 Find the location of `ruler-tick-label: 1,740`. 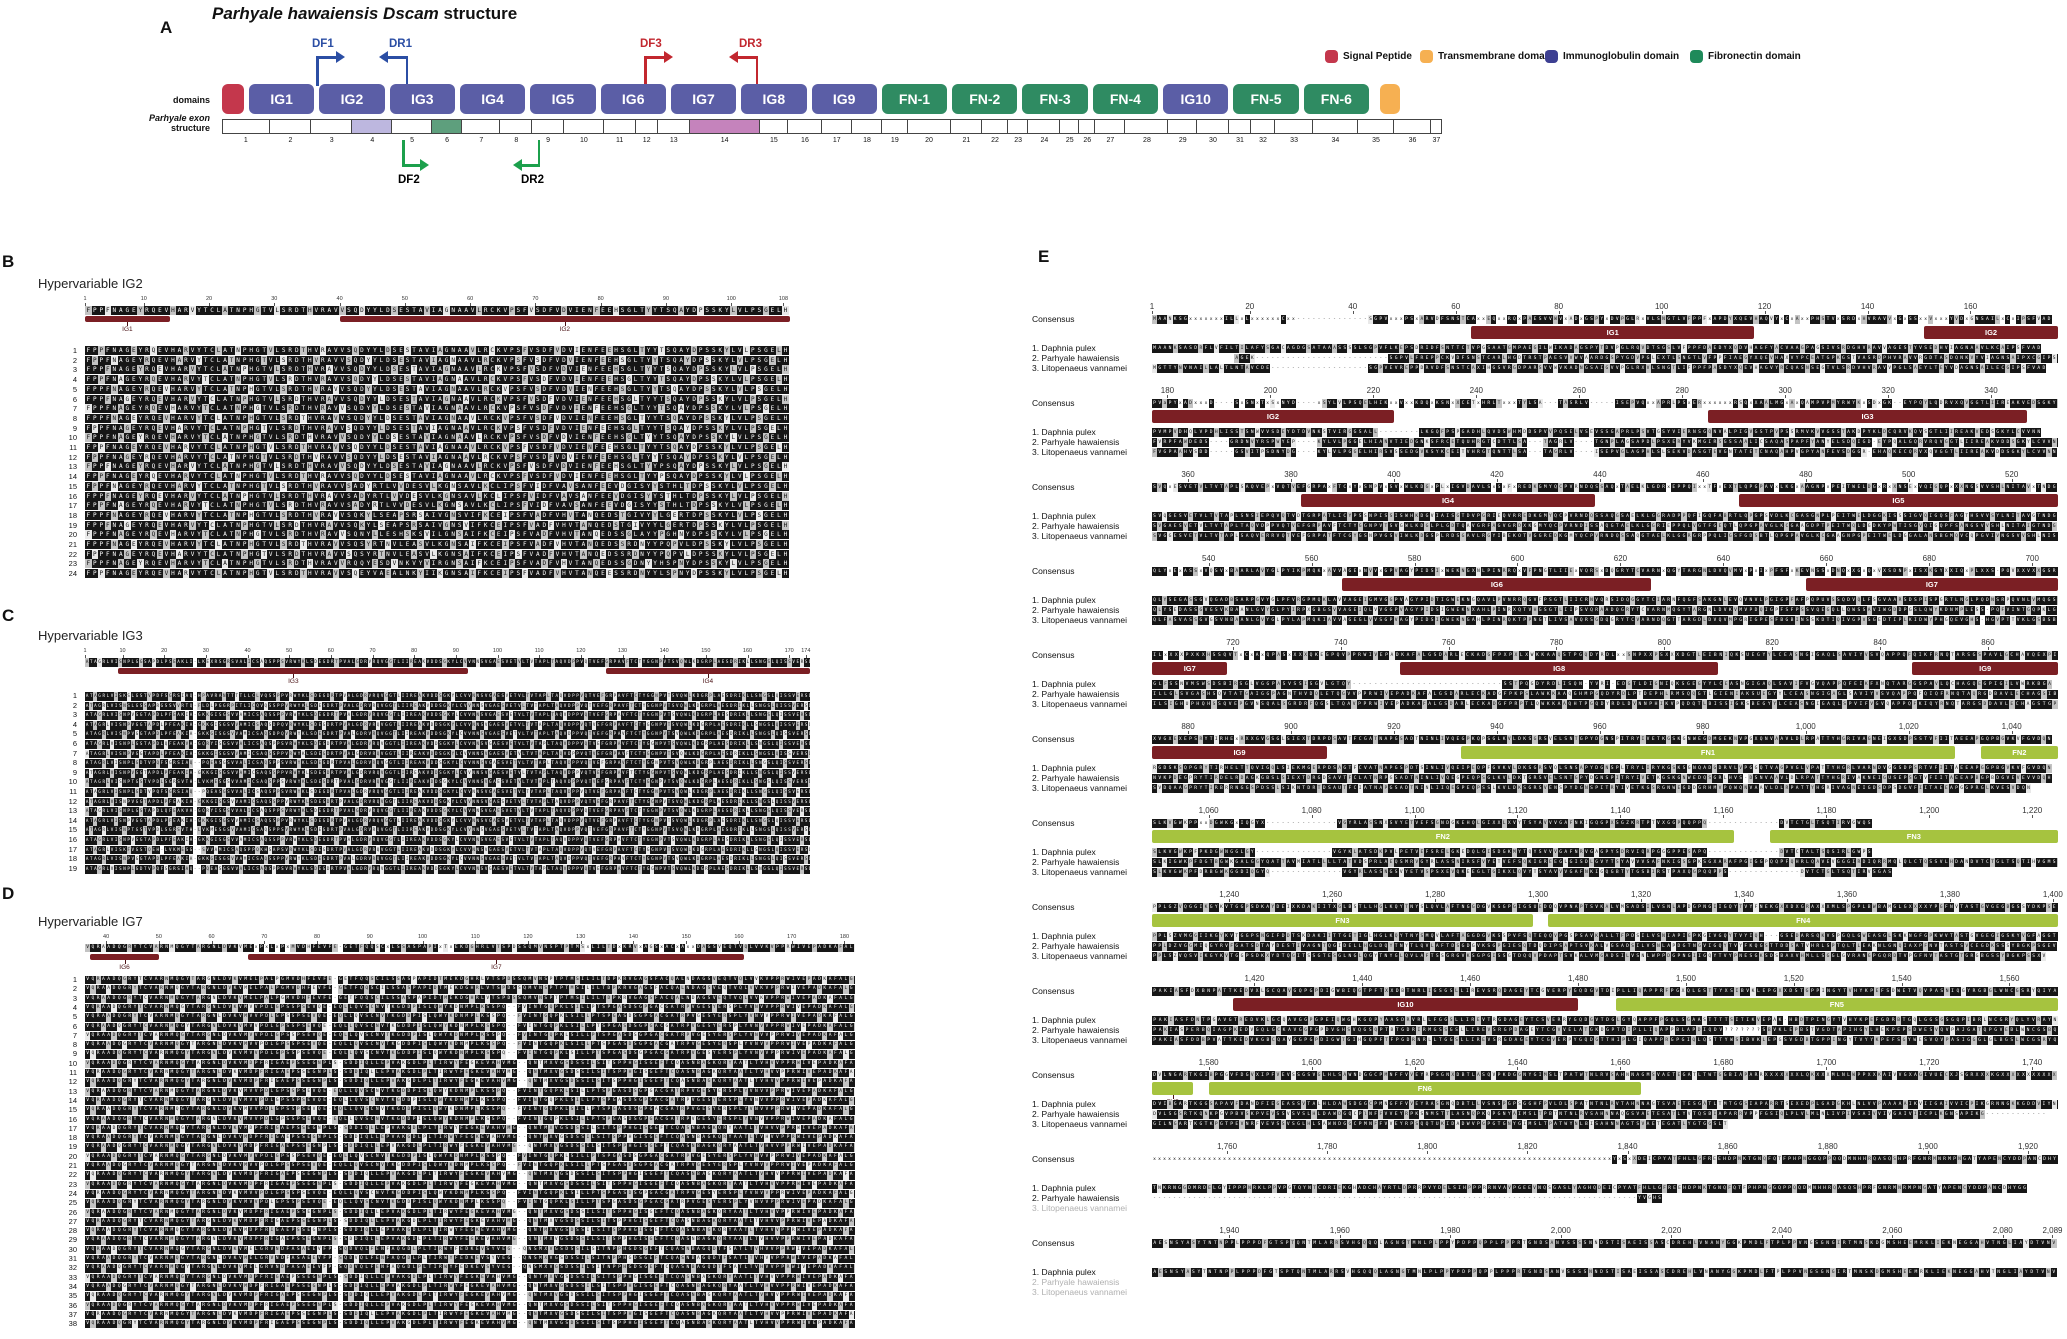

ruler-tick-label: 1,740 is located at coordinates (2032, 1062).